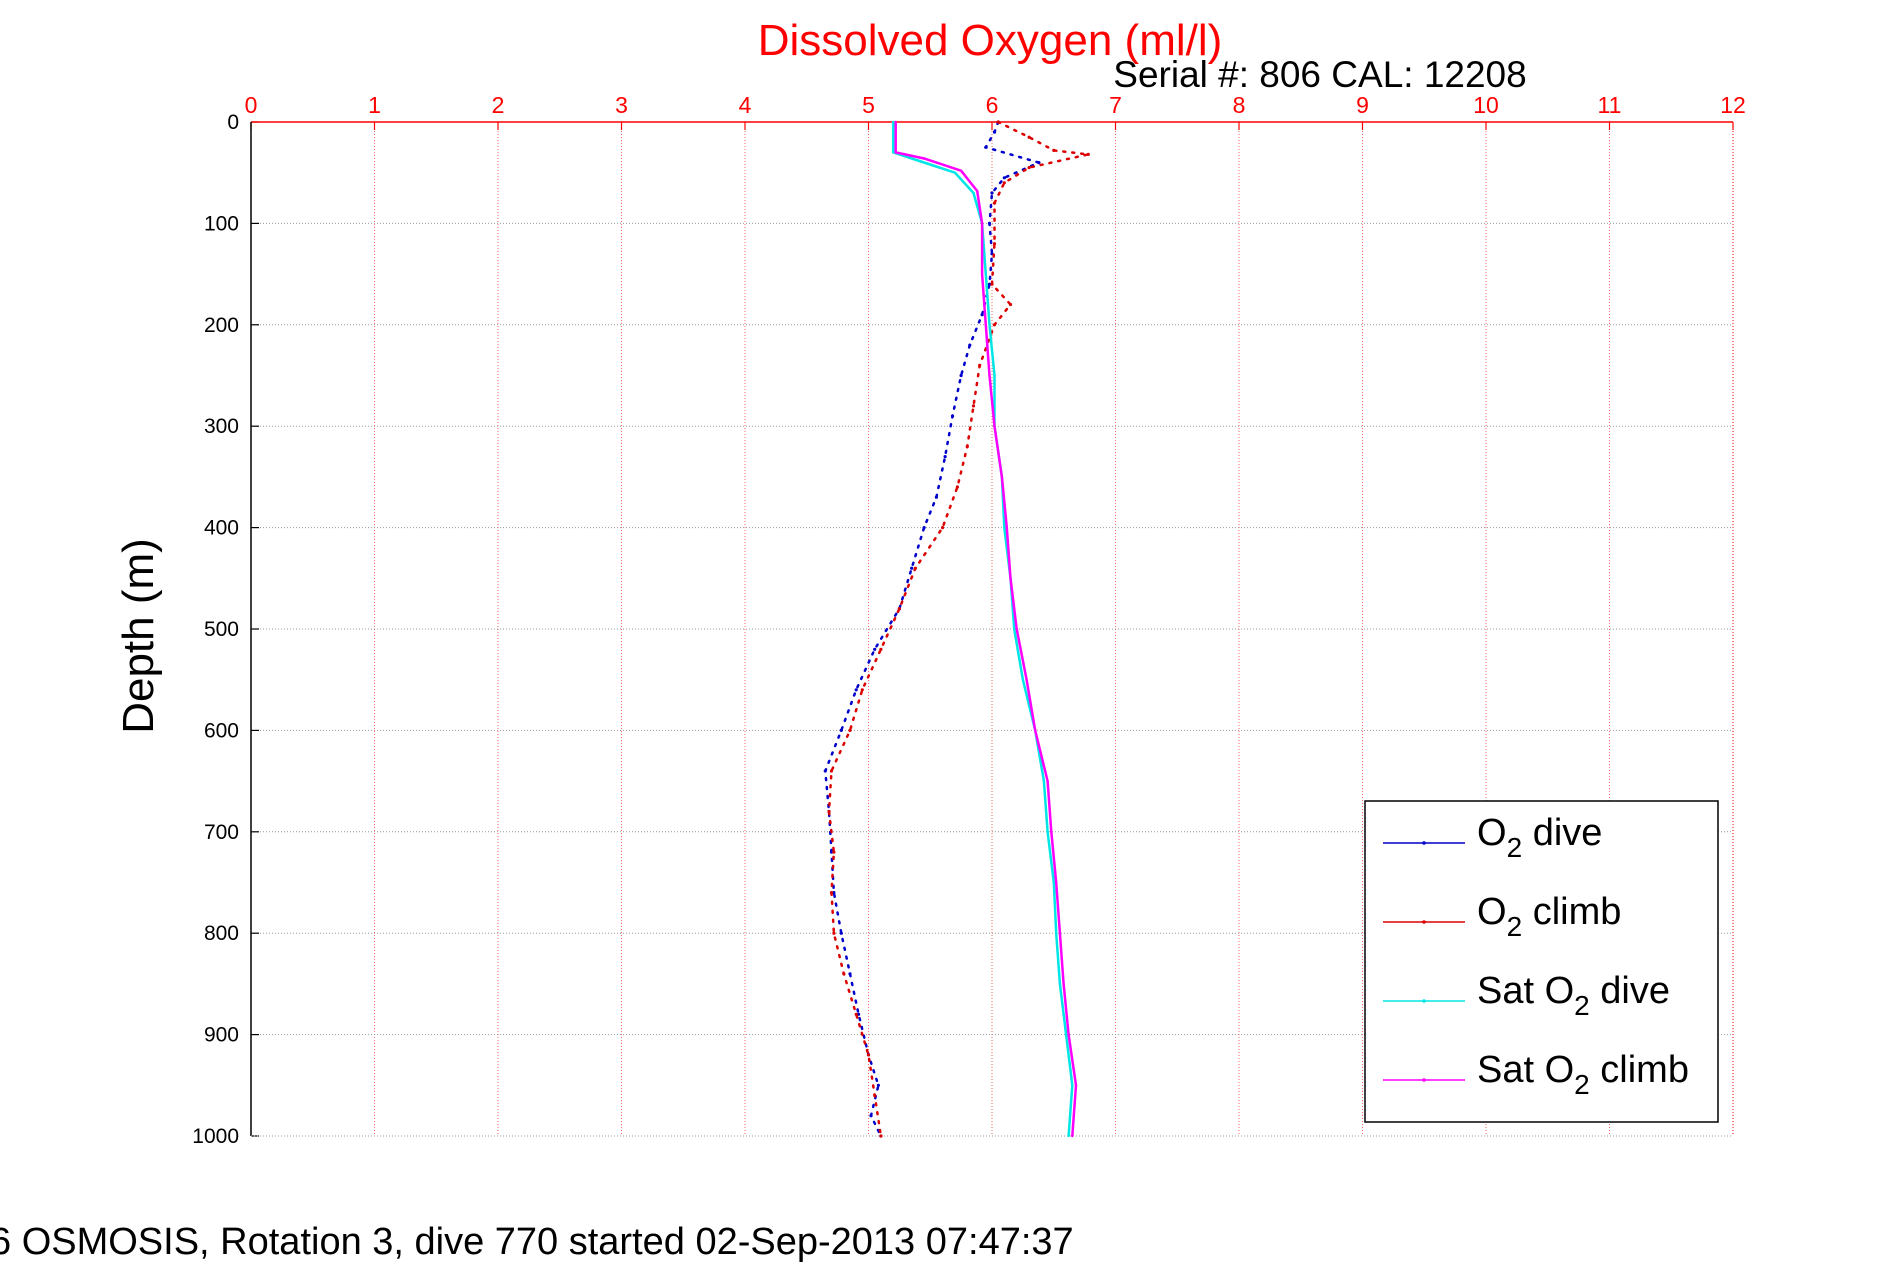 The width and height of the screenshot is (1891, 1267). Describe the element at coordinates (221, 629) in the screenshot. I see `y-tick-label: 500` at that location.